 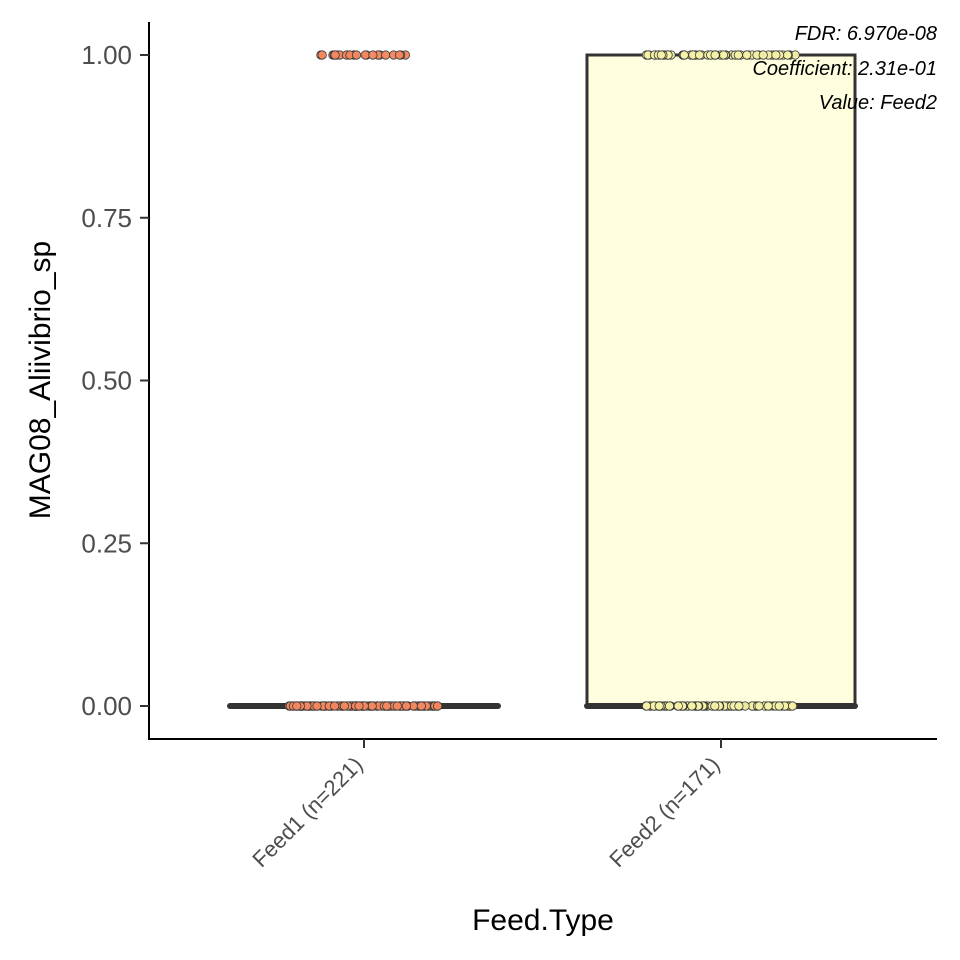 I want to click on y-tick-label: 0.25, so click(x=106, y=543).